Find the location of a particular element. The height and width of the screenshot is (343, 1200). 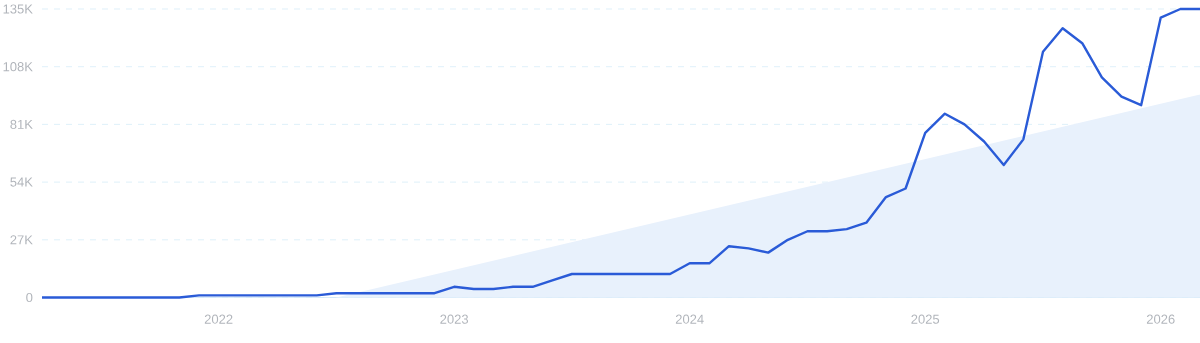

y-tick-label: 0 is located at coordinates (29, 297).